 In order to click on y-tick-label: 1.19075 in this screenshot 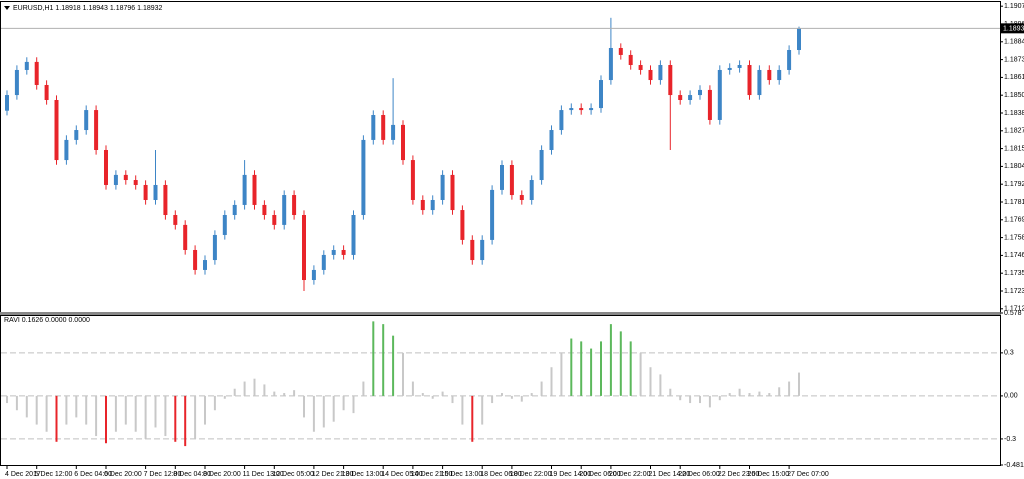, I will do `click(1014, 6)`.